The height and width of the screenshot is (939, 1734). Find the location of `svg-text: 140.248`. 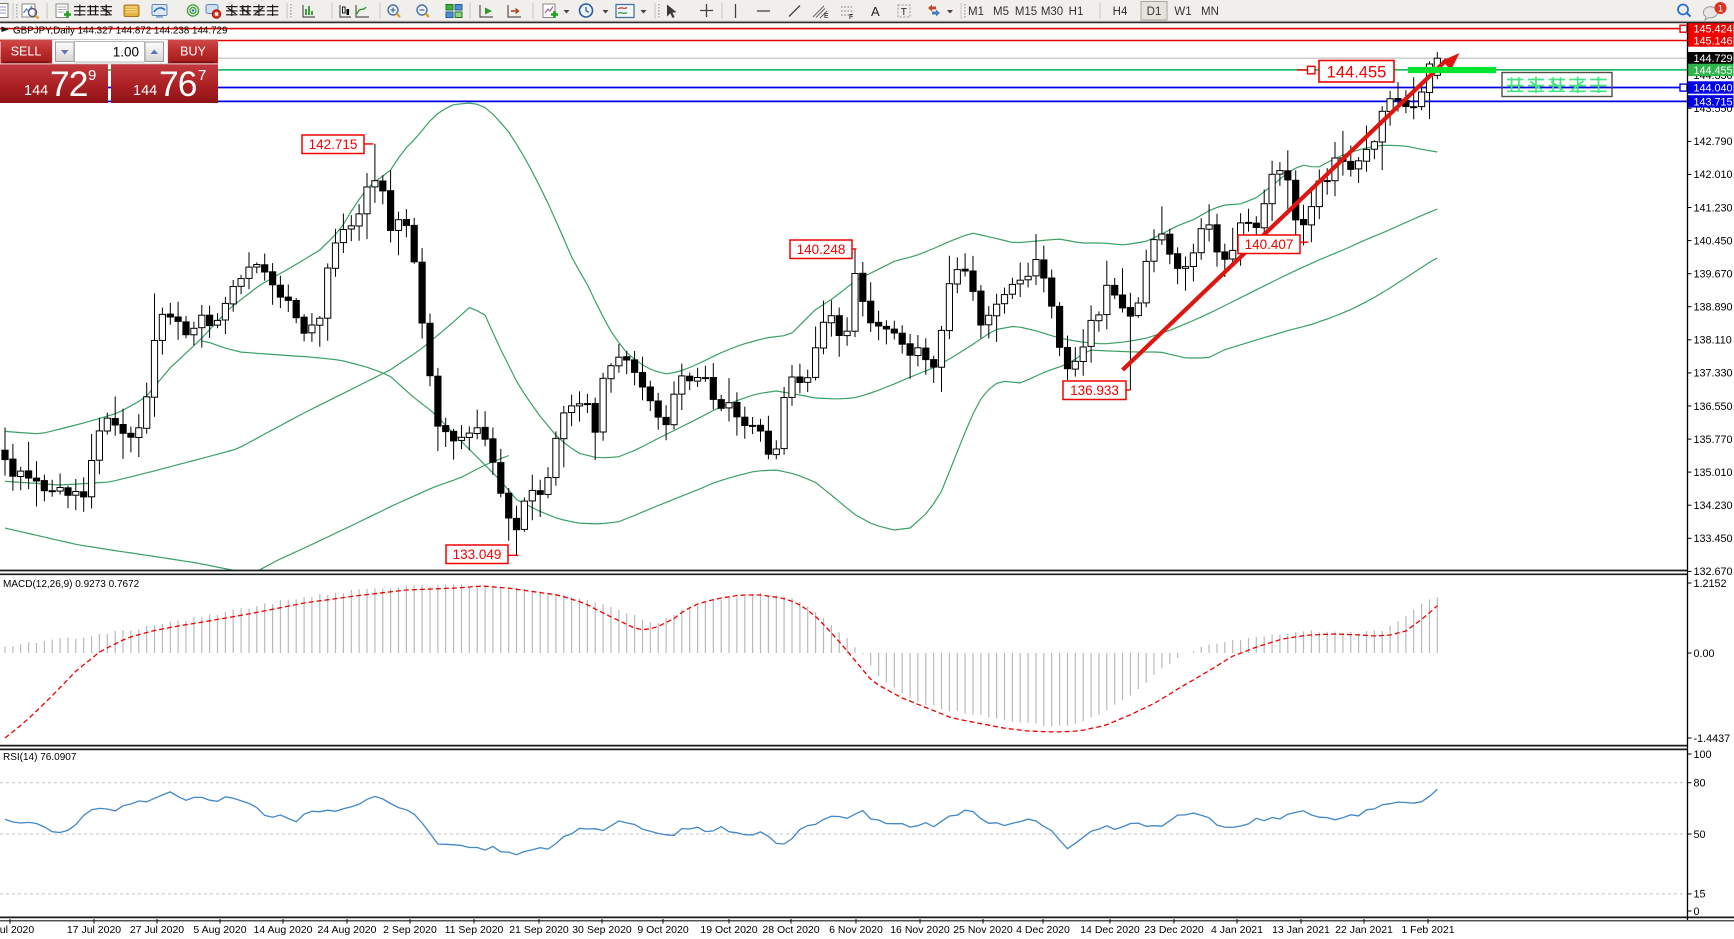

svg-text: 140.248 is located at coordinates (821, 249).